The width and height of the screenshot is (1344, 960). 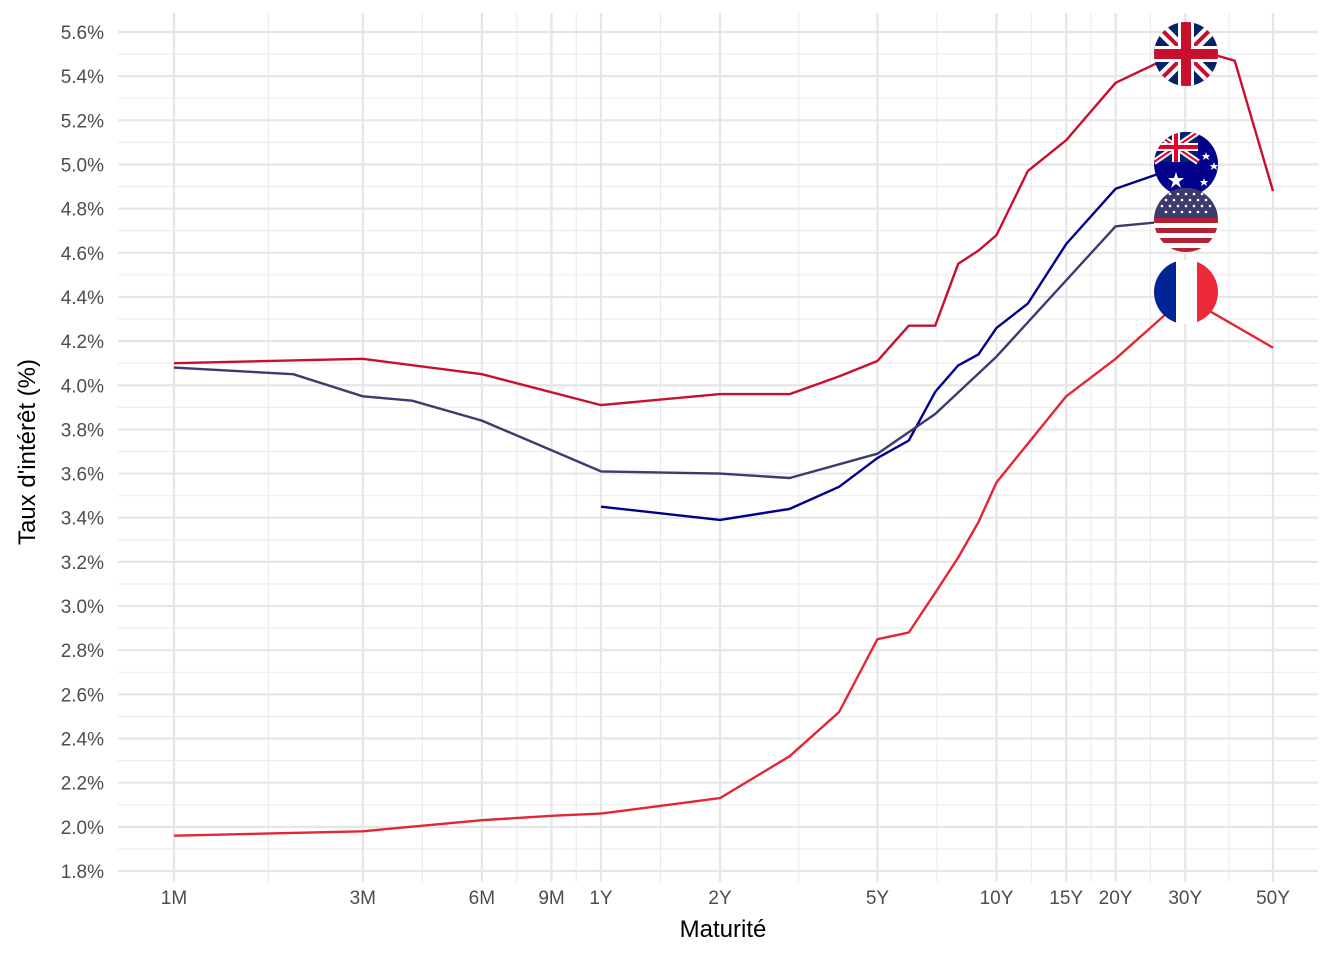 I want to click on y-tick-label: 4.8%, so click(x=82, y=210).